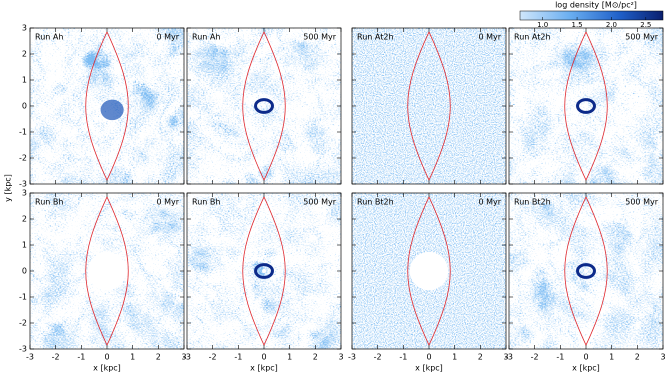 This screenshot has width=668, height=377. Describe the element at coordinates (645, 25) in the screenshot. I see `colorbar-tick-label: 2.5` at that location.